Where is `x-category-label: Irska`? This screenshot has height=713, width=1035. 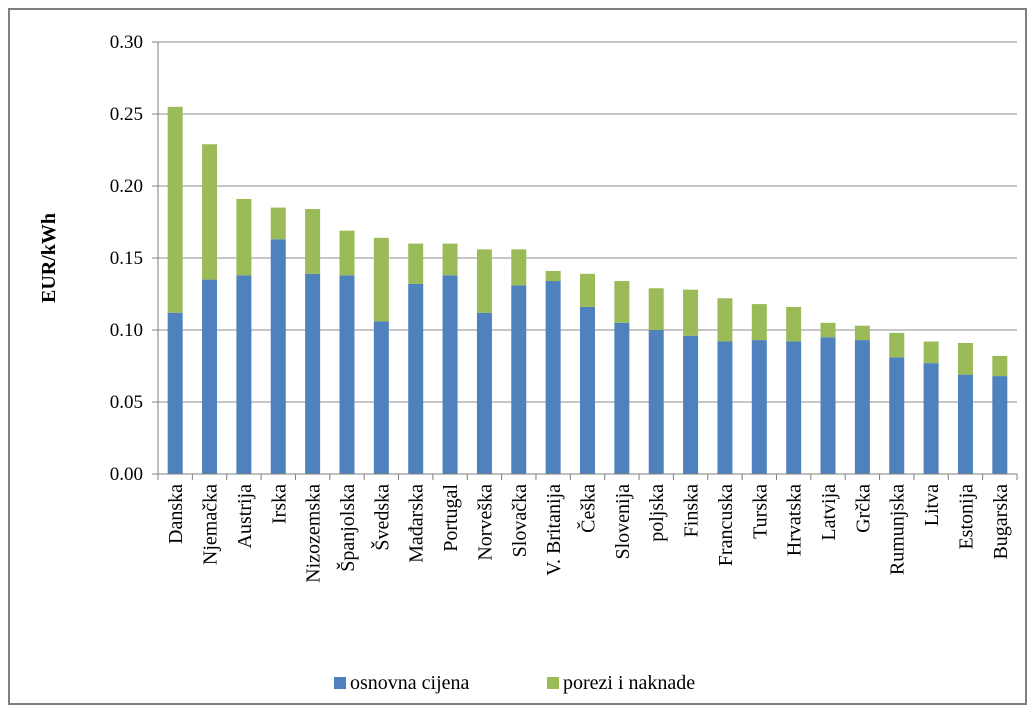 x-category-label: Irska is located at coordinates (279, 504).